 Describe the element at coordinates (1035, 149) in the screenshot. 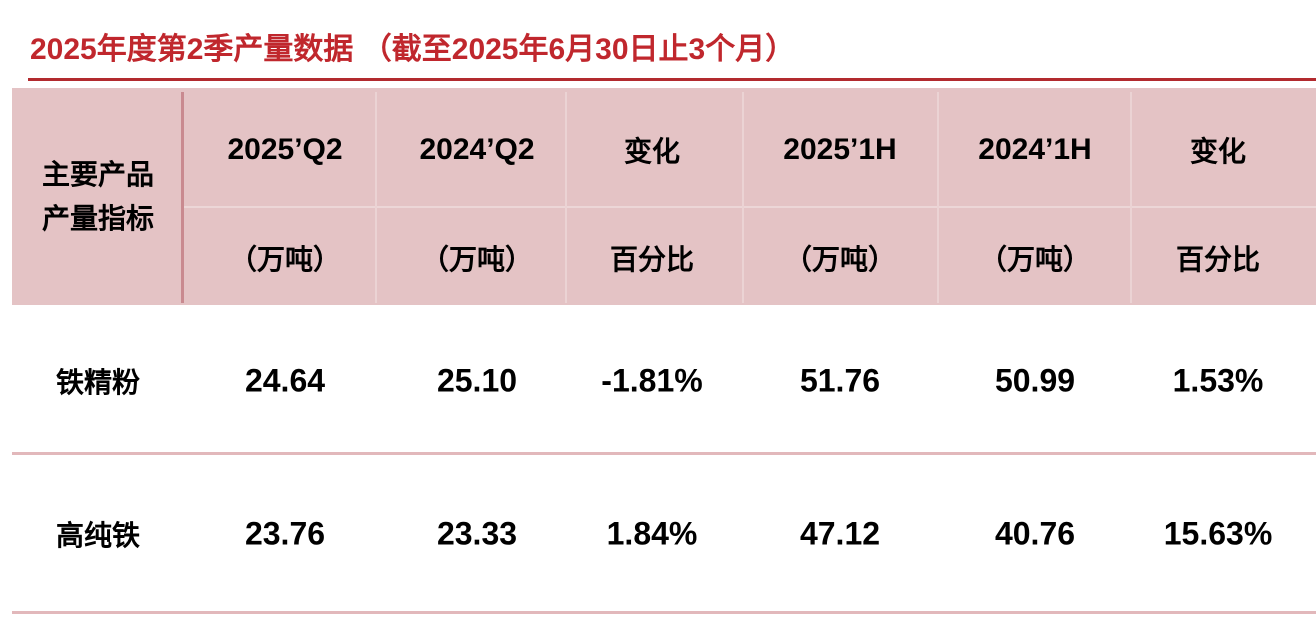

I see `column-header: 2024’1H` at that location.